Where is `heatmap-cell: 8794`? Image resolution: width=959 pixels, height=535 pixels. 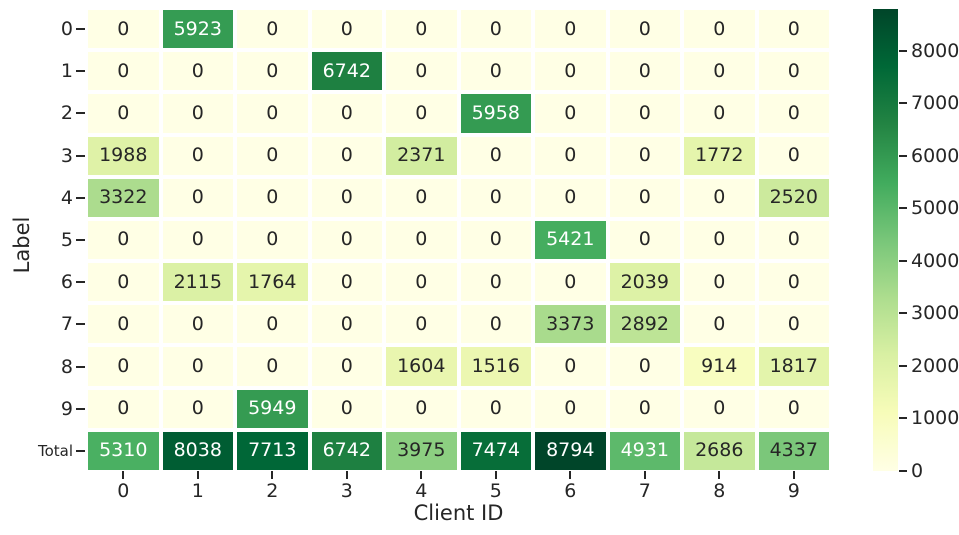
heatmap-cell: 8794 is located at coordinates (570, 450).